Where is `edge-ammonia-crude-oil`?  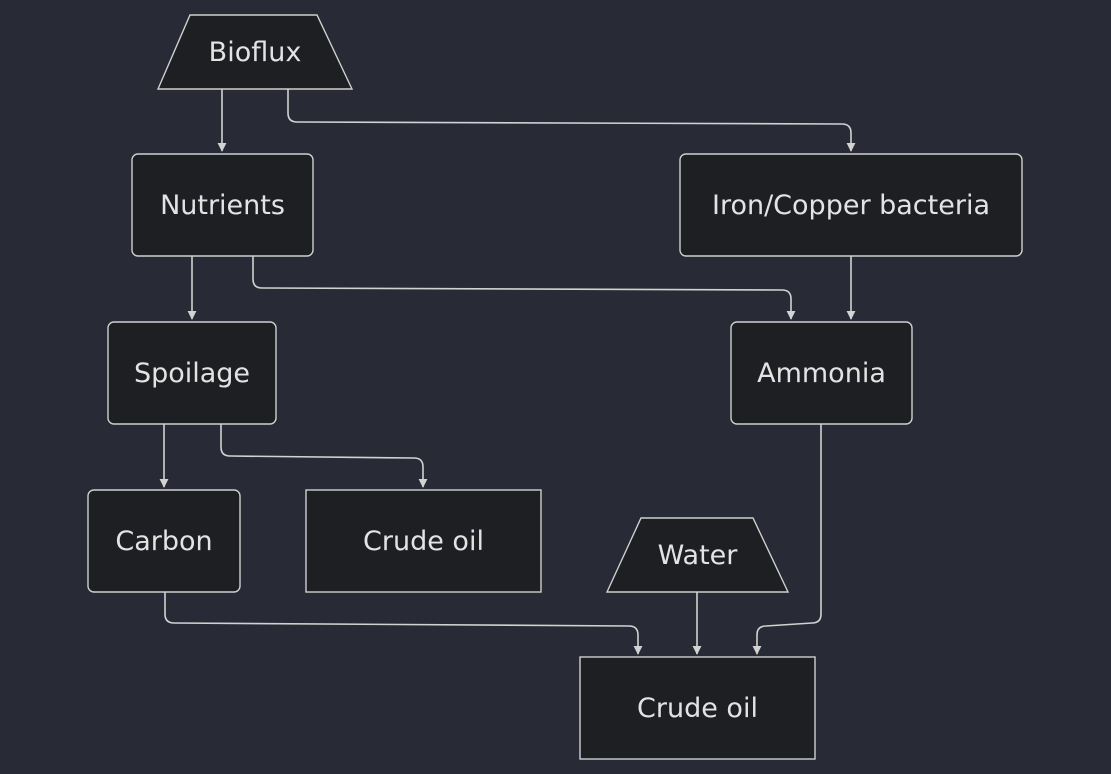 edge-ammonia-crude-oil is located at coordinates (787, 539).